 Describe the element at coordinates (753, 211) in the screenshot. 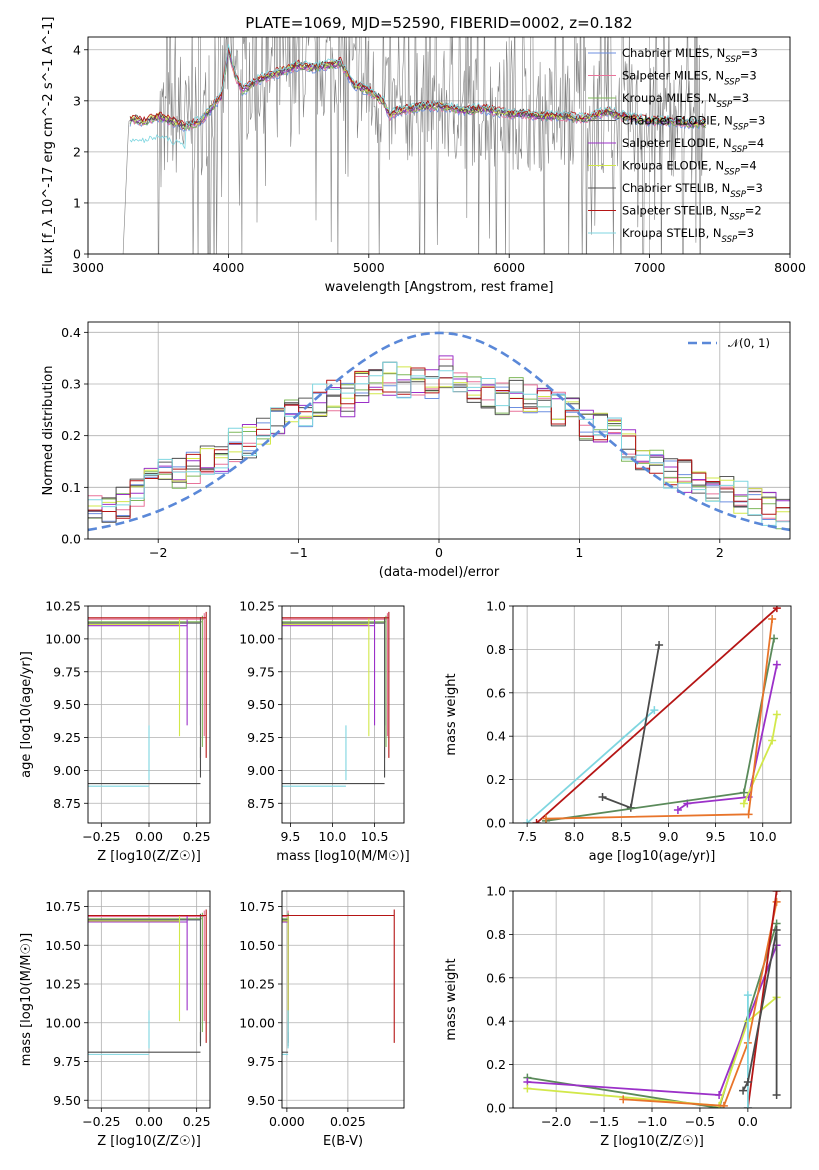

I see `legend-value: =2` at that location.